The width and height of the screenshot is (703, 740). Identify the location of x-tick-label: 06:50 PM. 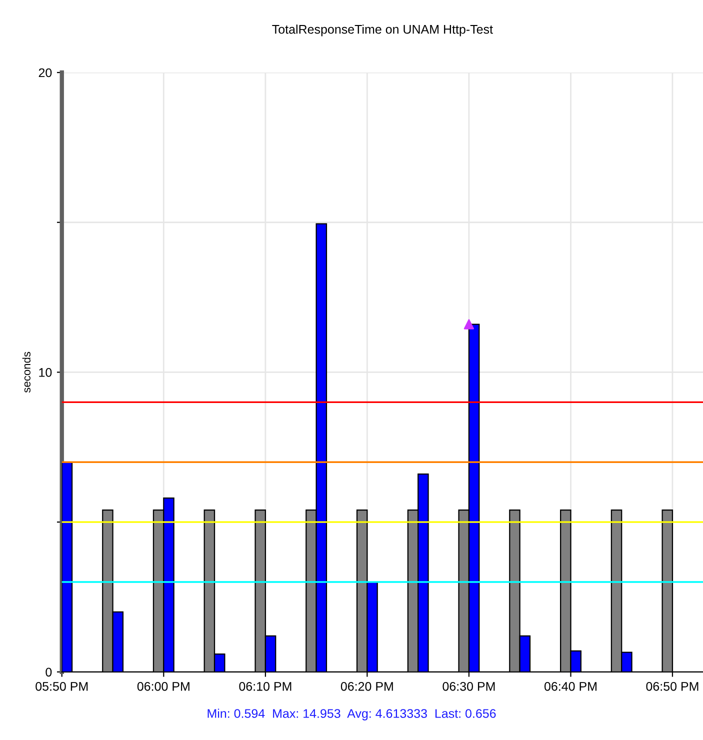
(672, 686).